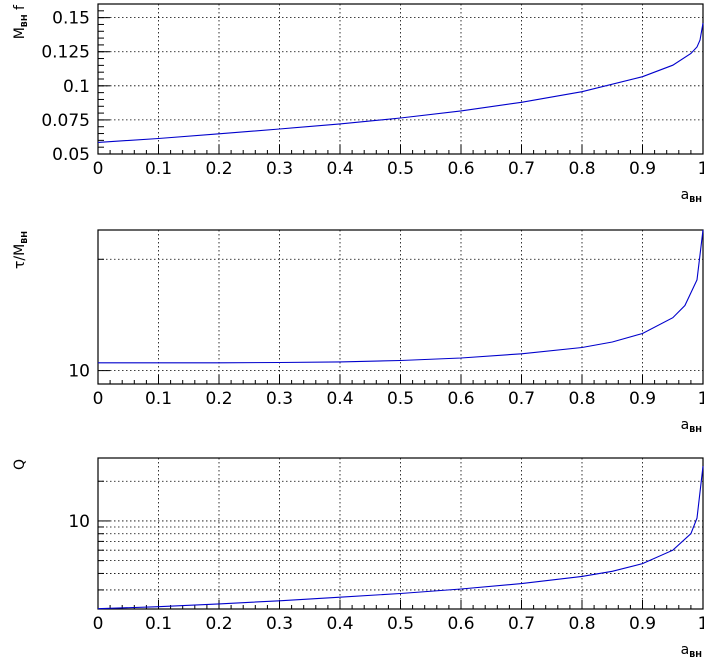 This screenshot has width=704, height=660. Describe the element at coordinates (20, 464) in the screenshot. I see `y-axis-title: Q` at that location.